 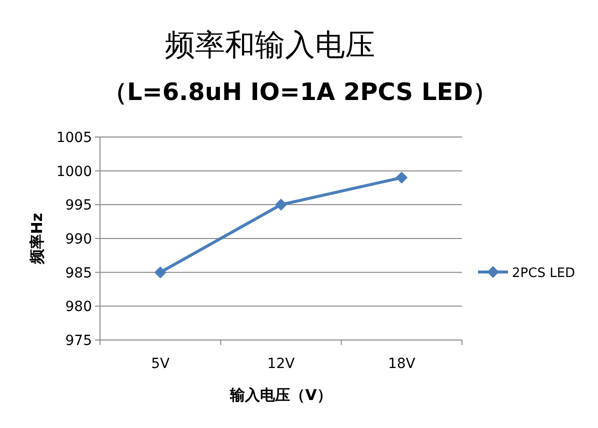 I want to click on y-axis-title: 频率Hz, so click(x=37, y=239).